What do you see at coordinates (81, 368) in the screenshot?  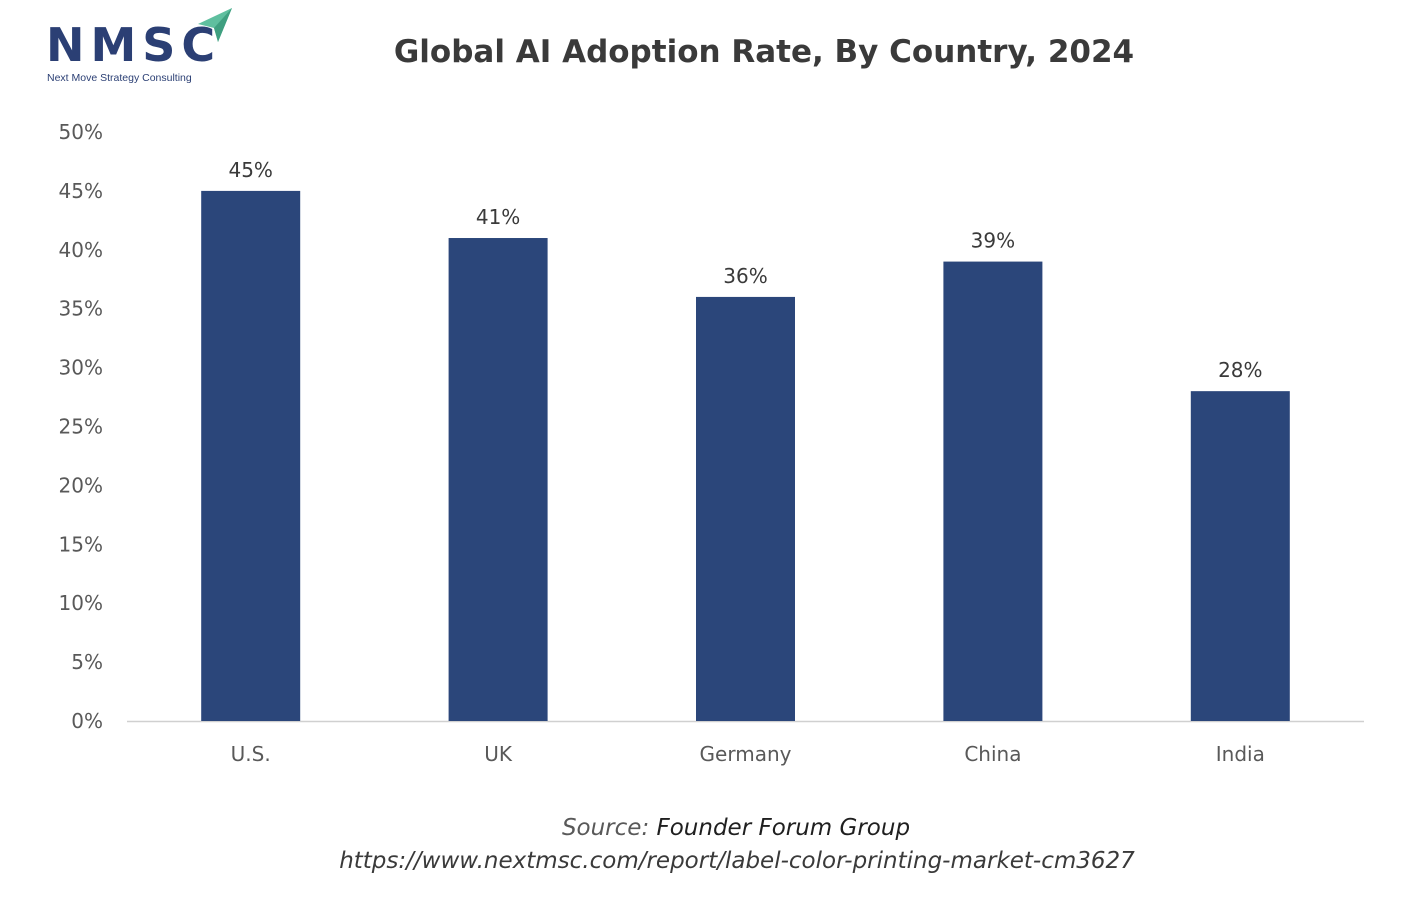 I see `y-tick-label: 30%` at bounding box center [81, 368].